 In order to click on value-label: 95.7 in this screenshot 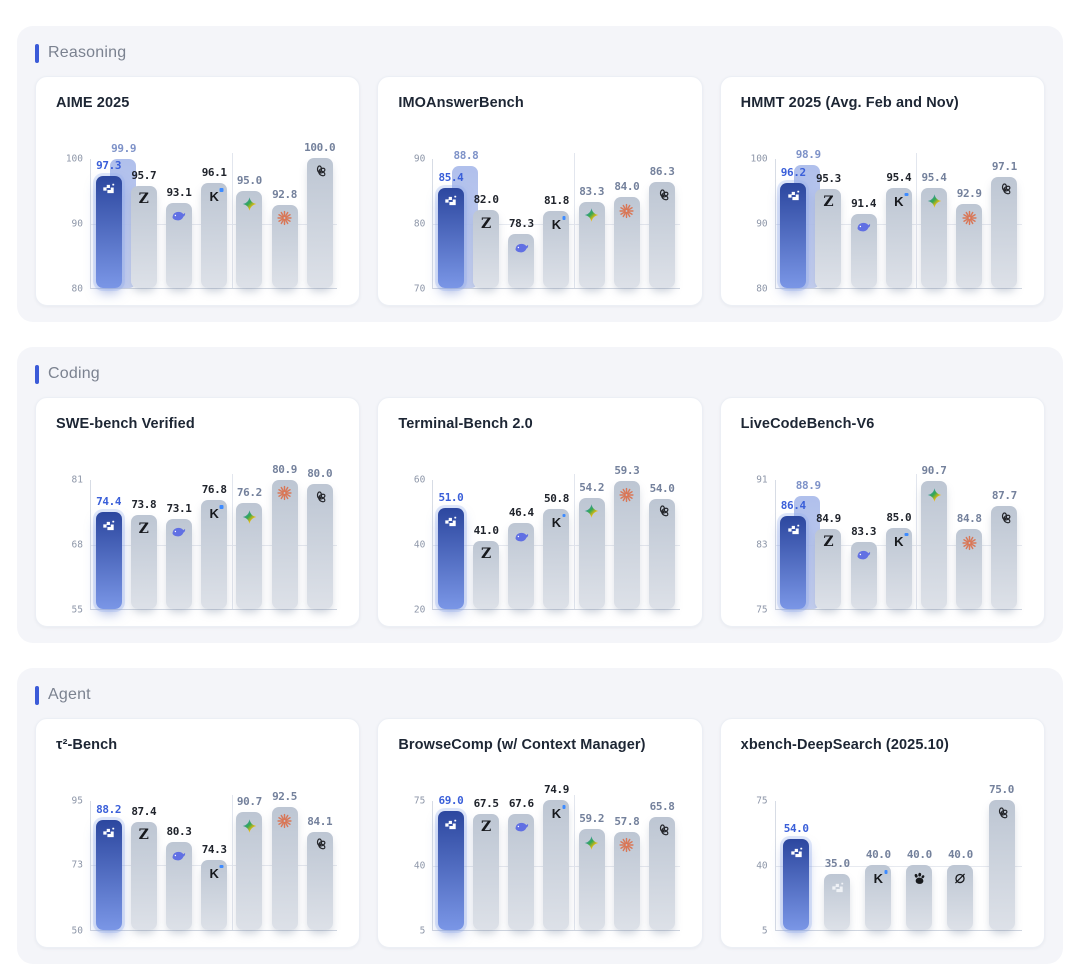, I will do `click(144, 175)`.